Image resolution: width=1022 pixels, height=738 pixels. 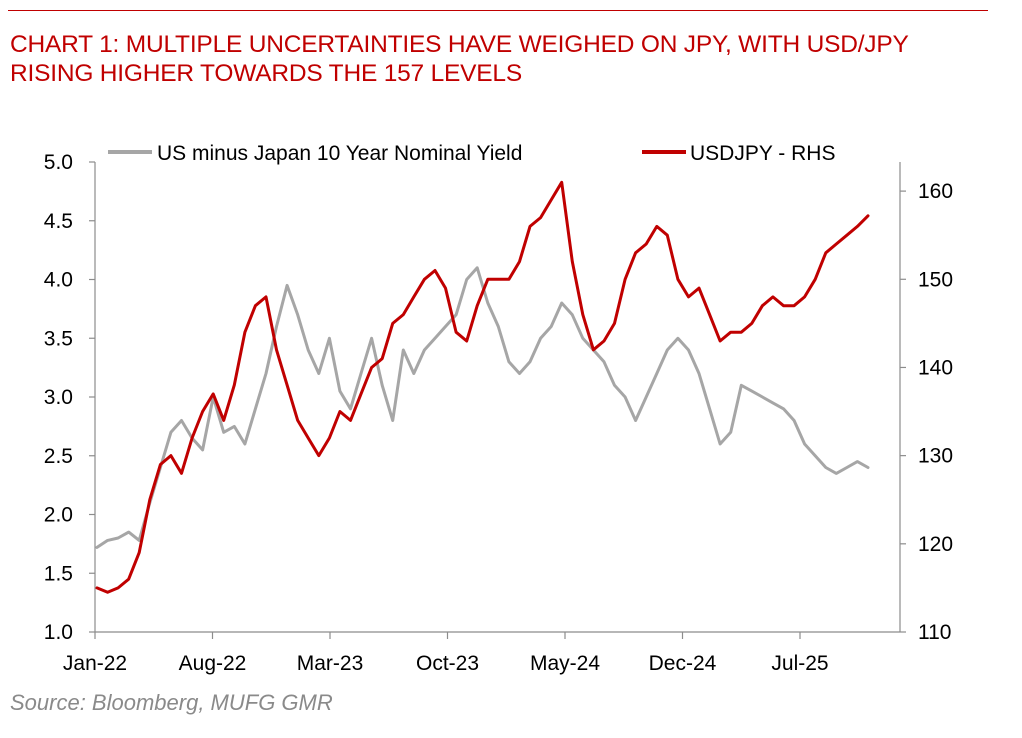 What do you see at coordinates (926, 403) in the screenshot?
I see `right-y-axis: 110 120 130 140 150 160` at bounding box center [926, 403].